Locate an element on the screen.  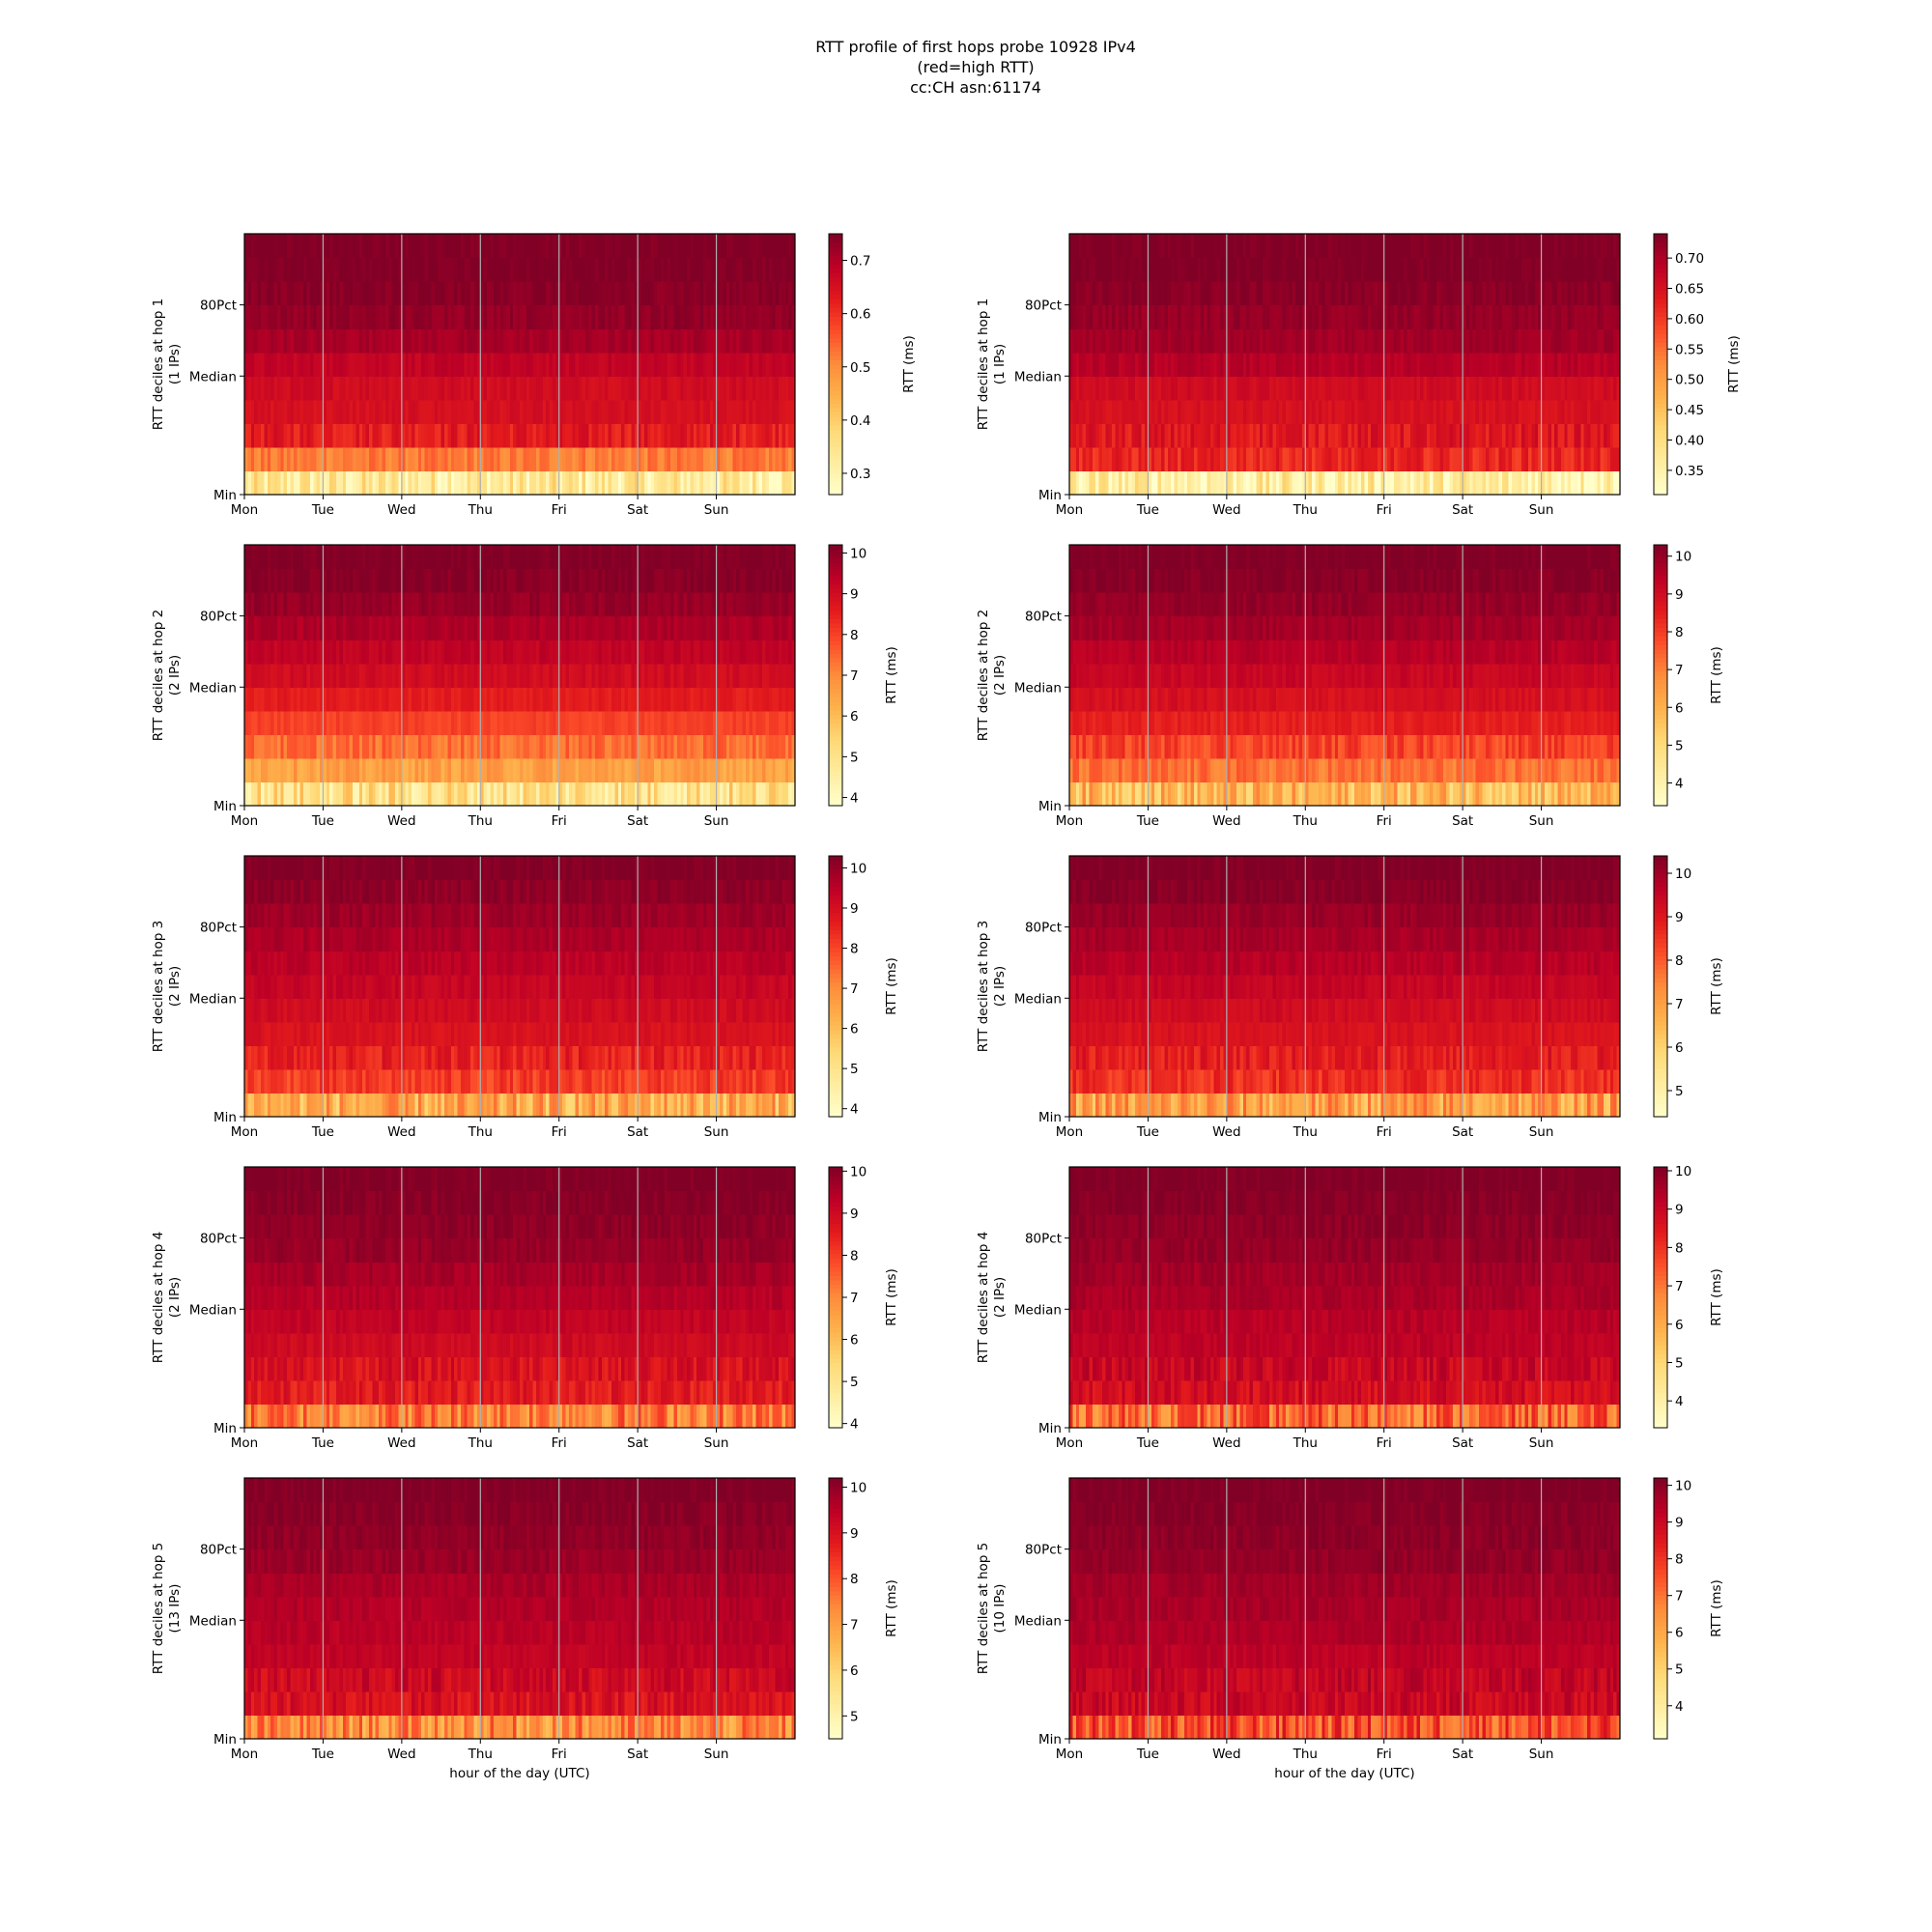
y-axis-label: RTT deciles at hop 1 is located at coordinates (158, 364).